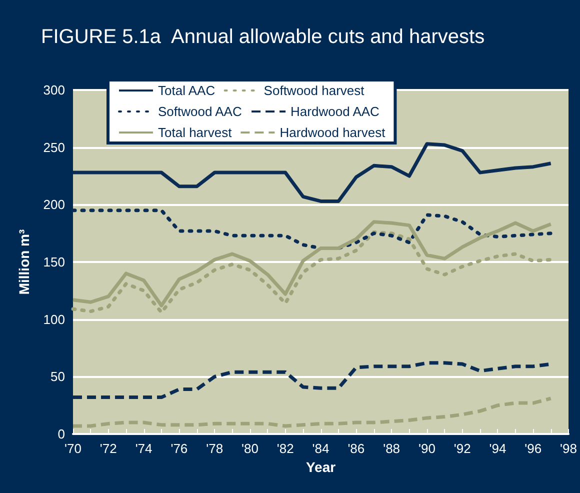 The height and width of the screenshot is (493, 580). Describe the element at coordinates (321, 448) in the screenshot. I see `x-tick-label: '84` at that location.